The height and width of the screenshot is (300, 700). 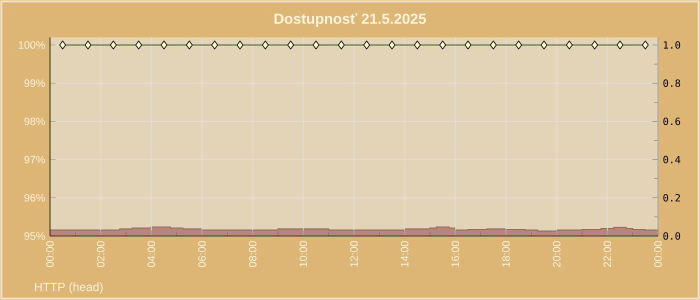 I want to click on y-tick-label: 99%, so click(x=34, y=83).